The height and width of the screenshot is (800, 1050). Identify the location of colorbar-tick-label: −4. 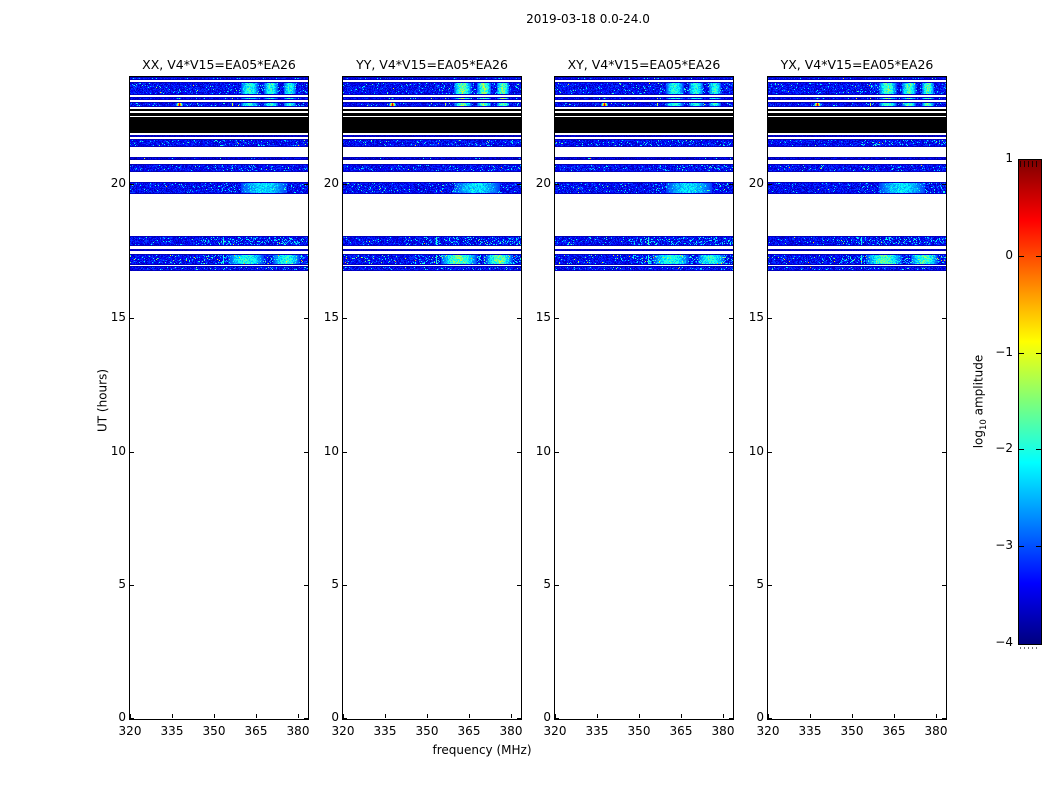
(1004, 642).